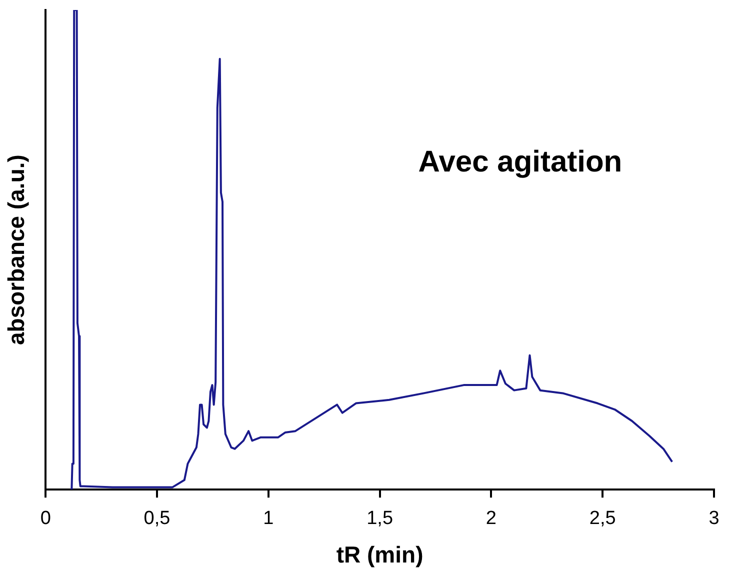  I want to click on x-axis-title: tR (min), so click(380, 555).